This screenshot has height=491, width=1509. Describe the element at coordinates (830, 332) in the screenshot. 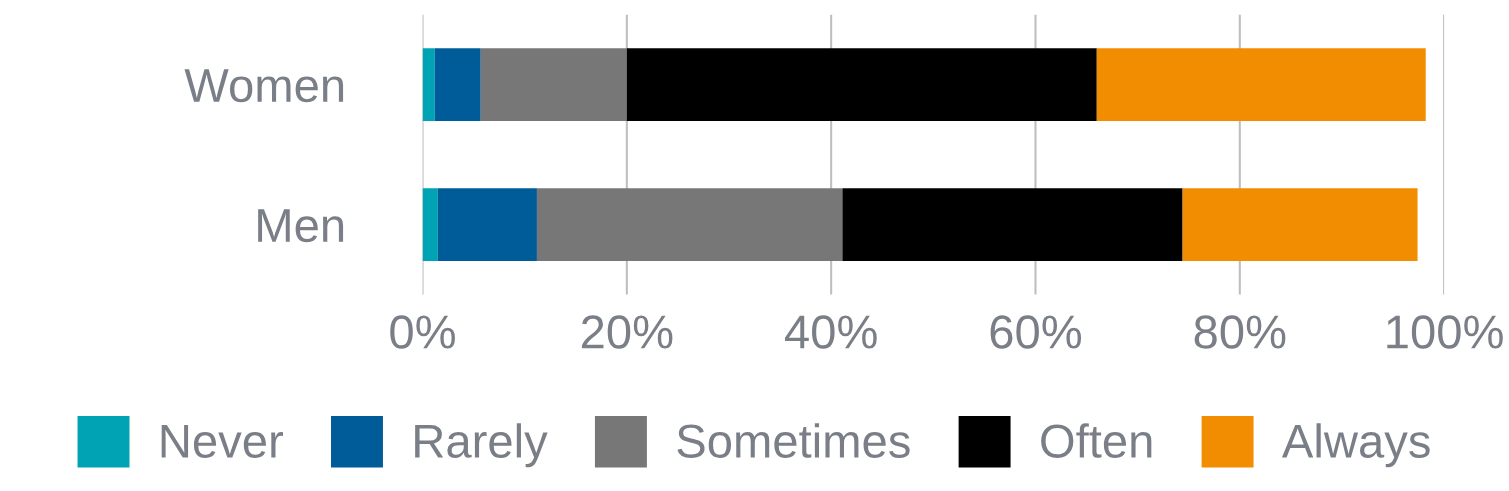

I see `x-tick-label: 40%` at that location.